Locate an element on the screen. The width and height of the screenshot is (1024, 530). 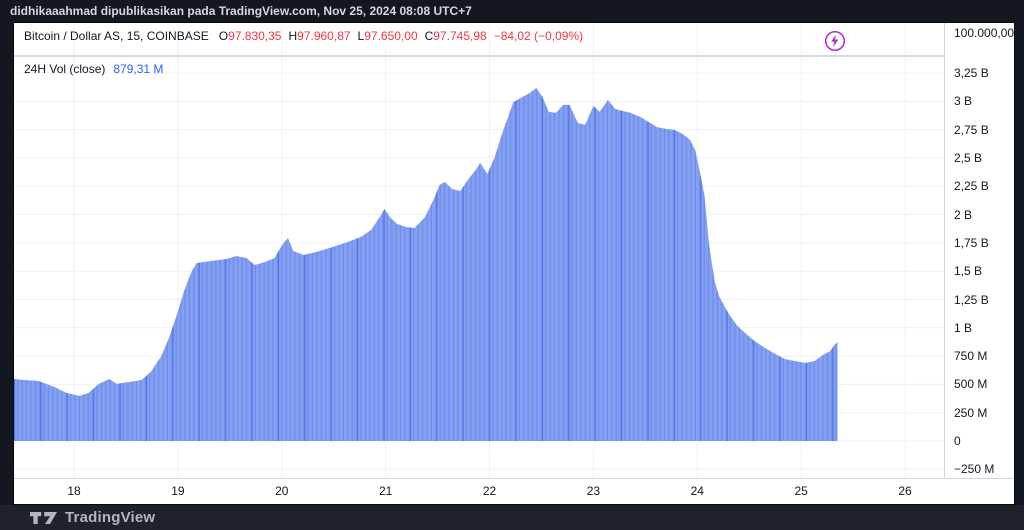
volume-tick-label: 2,5 B is located at coordinates (968, 158).